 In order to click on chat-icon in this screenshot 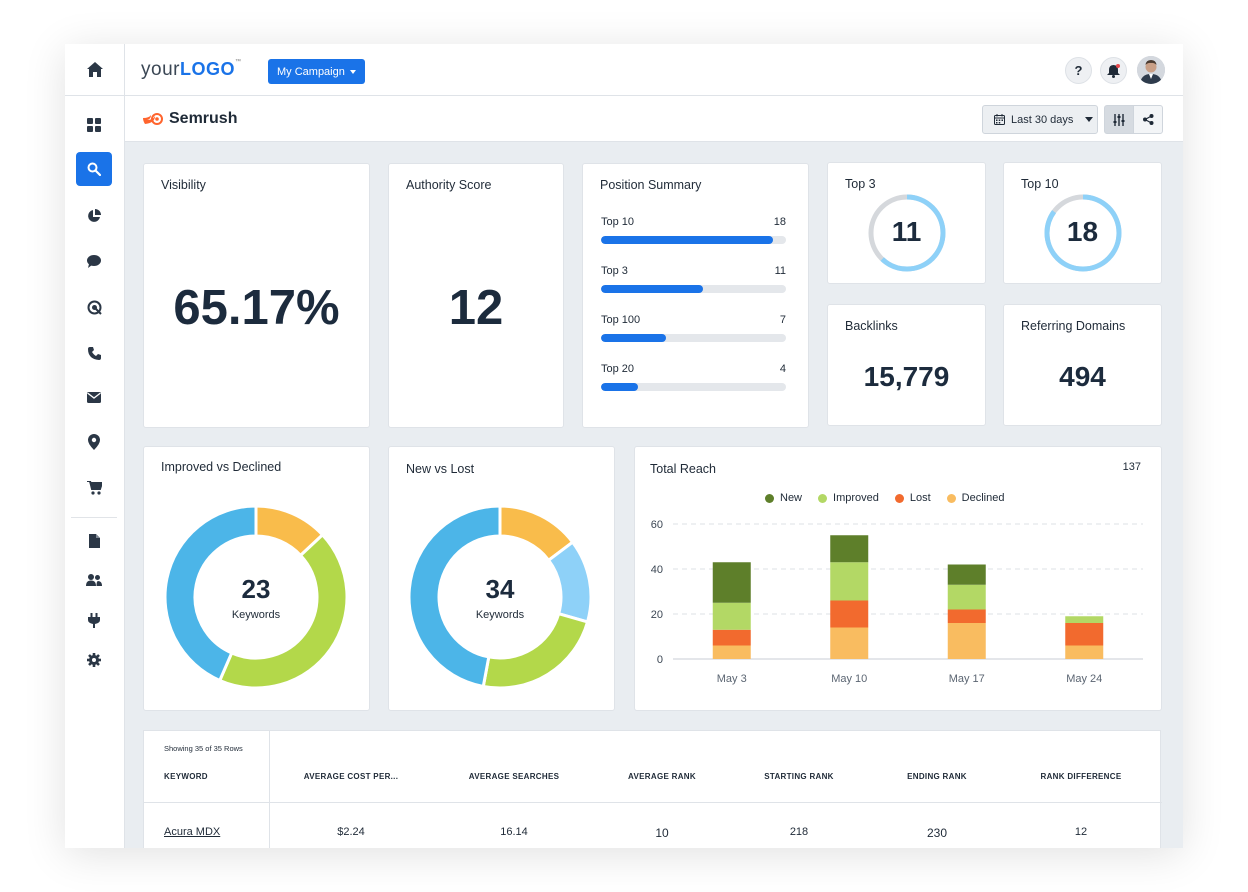, I will do `click(94, 261)`.